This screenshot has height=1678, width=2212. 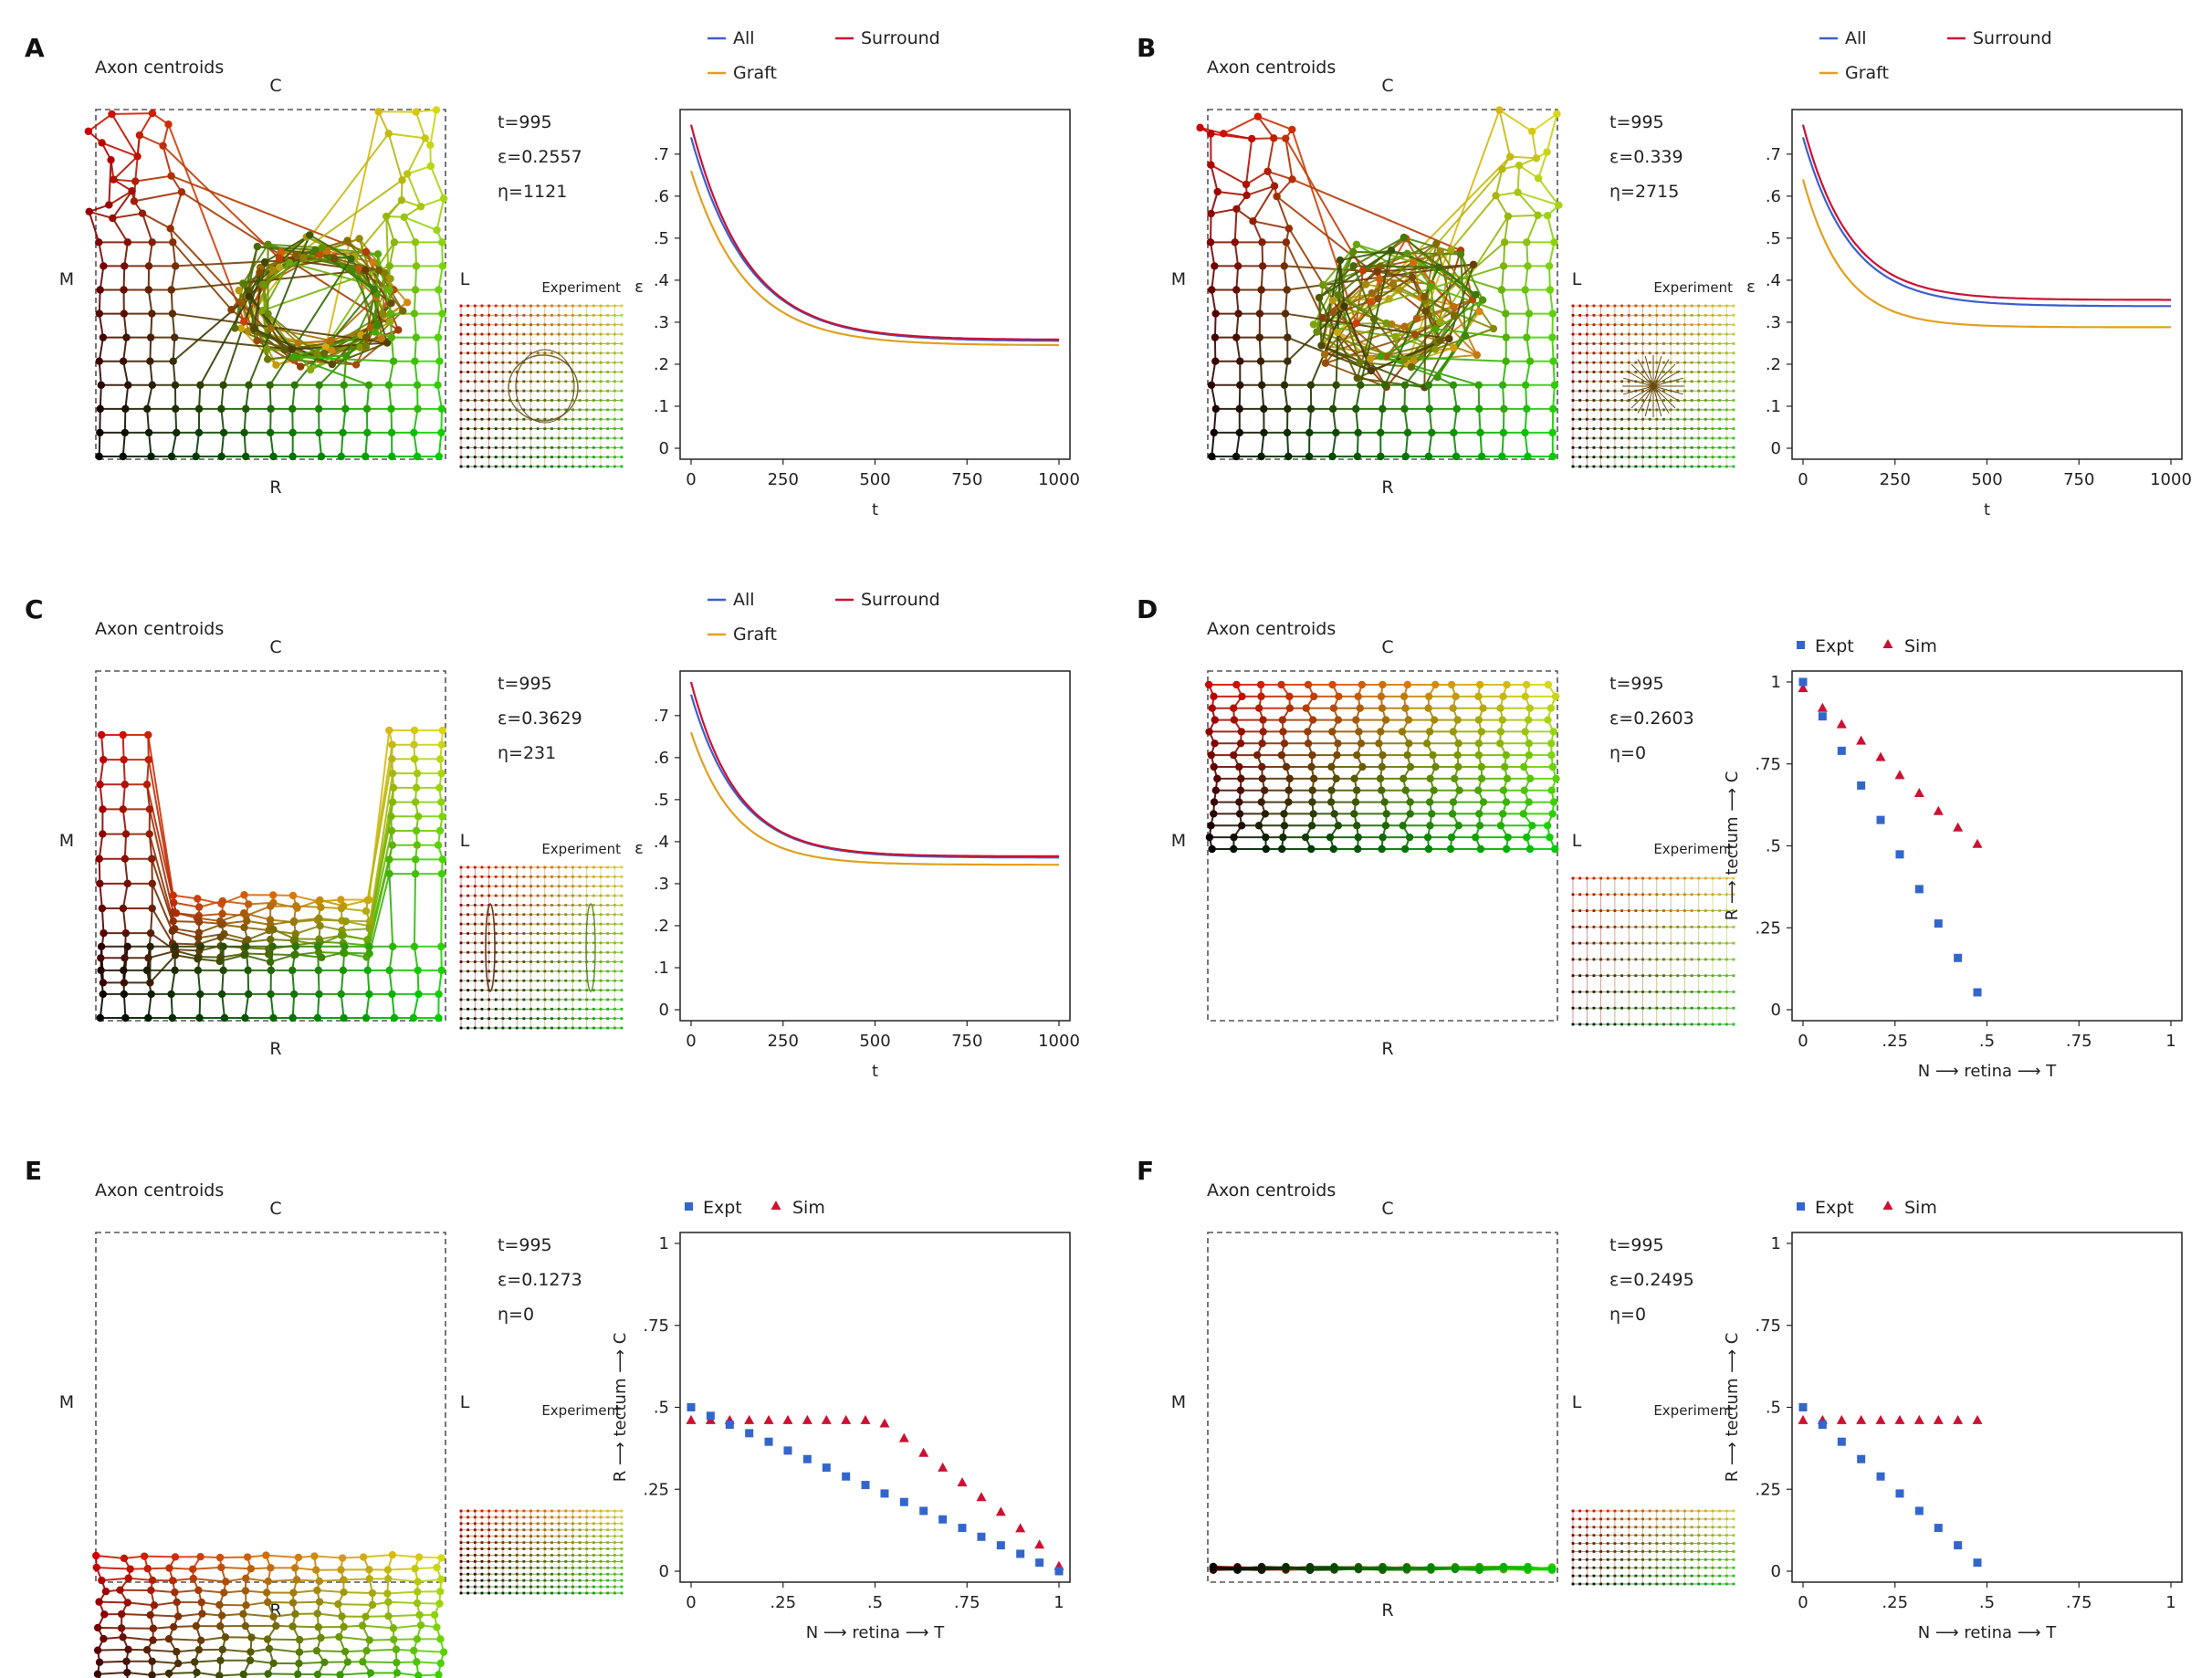 I want to click on sim-point, so click(x=1919, y=792).